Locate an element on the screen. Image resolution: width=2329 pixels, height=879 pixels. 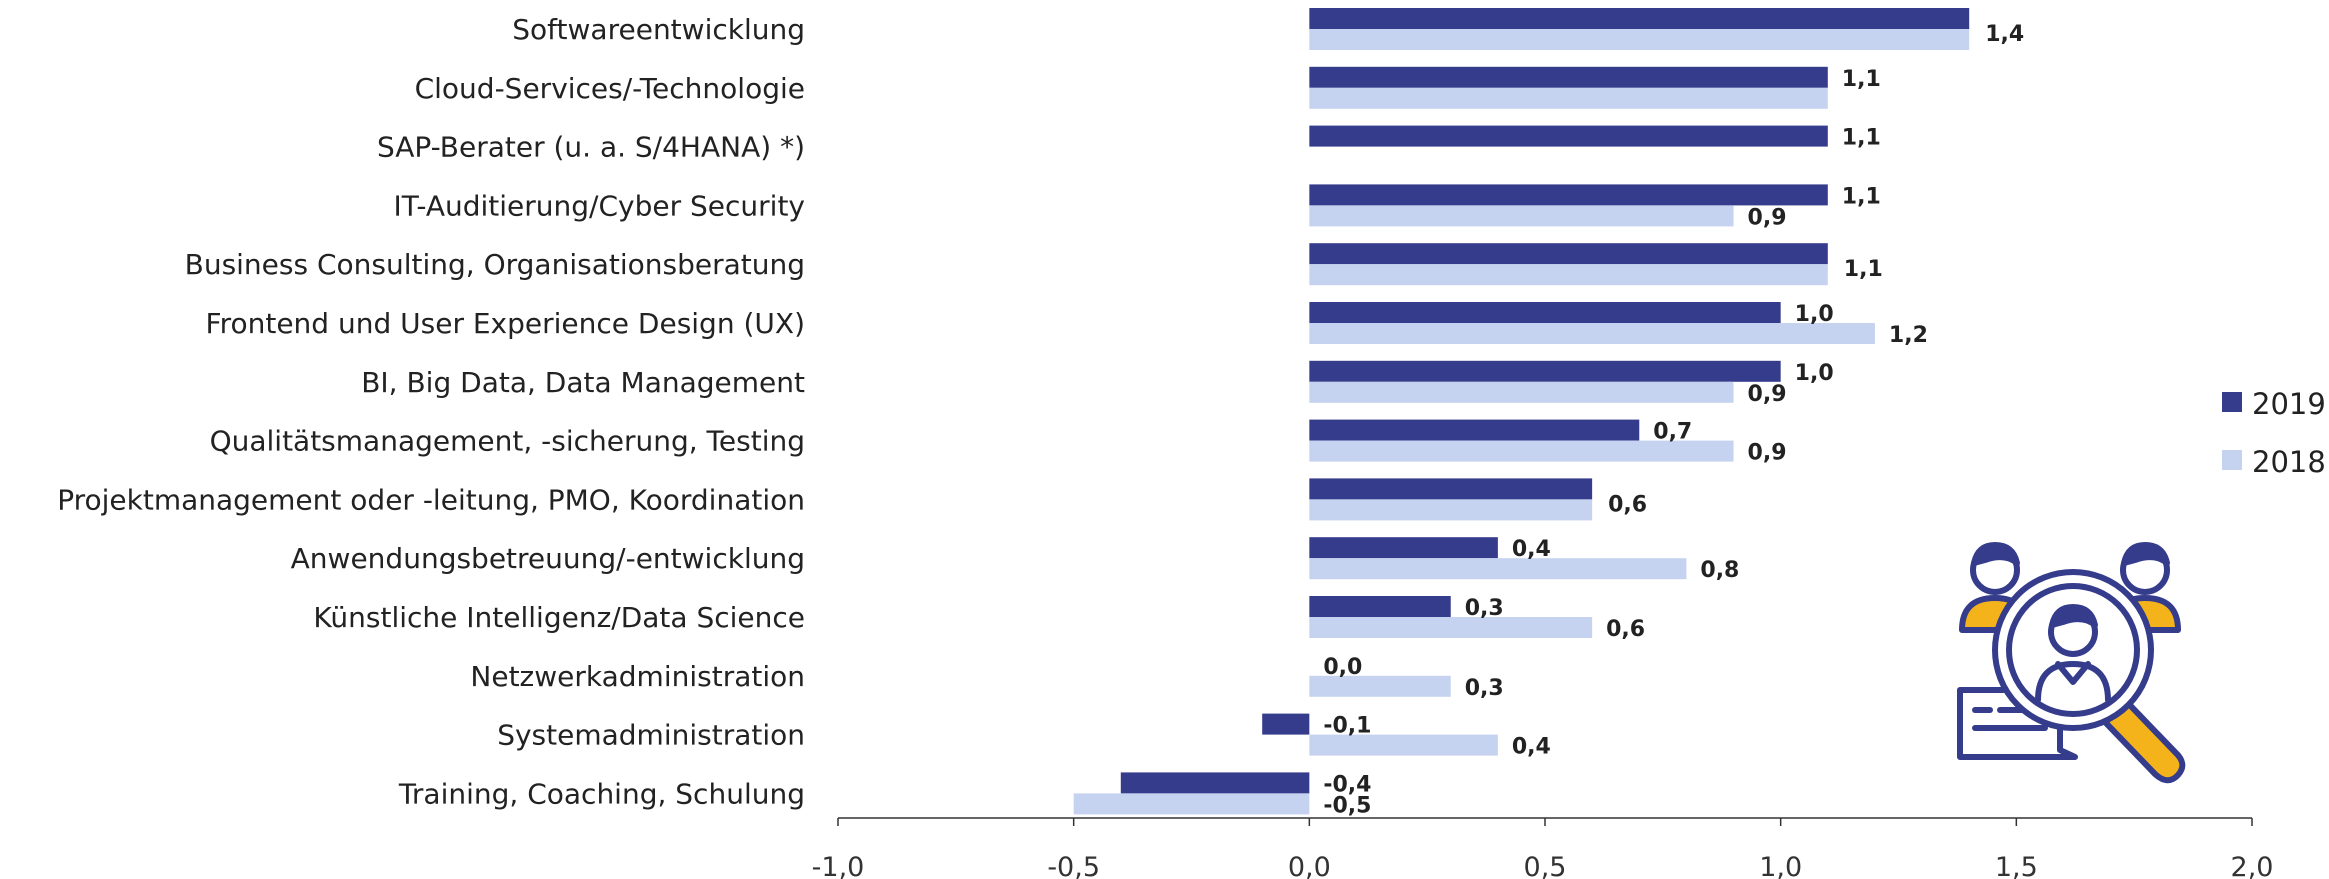
data-label: 1,2 is located at coordinates (1908, 335).